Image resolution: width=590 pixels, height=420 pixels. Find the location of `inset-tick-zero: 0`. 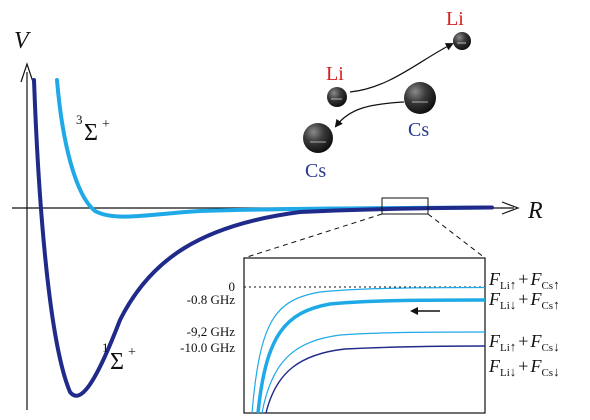

inset-tick-zero: 0 is located at coordinates (232, 286).